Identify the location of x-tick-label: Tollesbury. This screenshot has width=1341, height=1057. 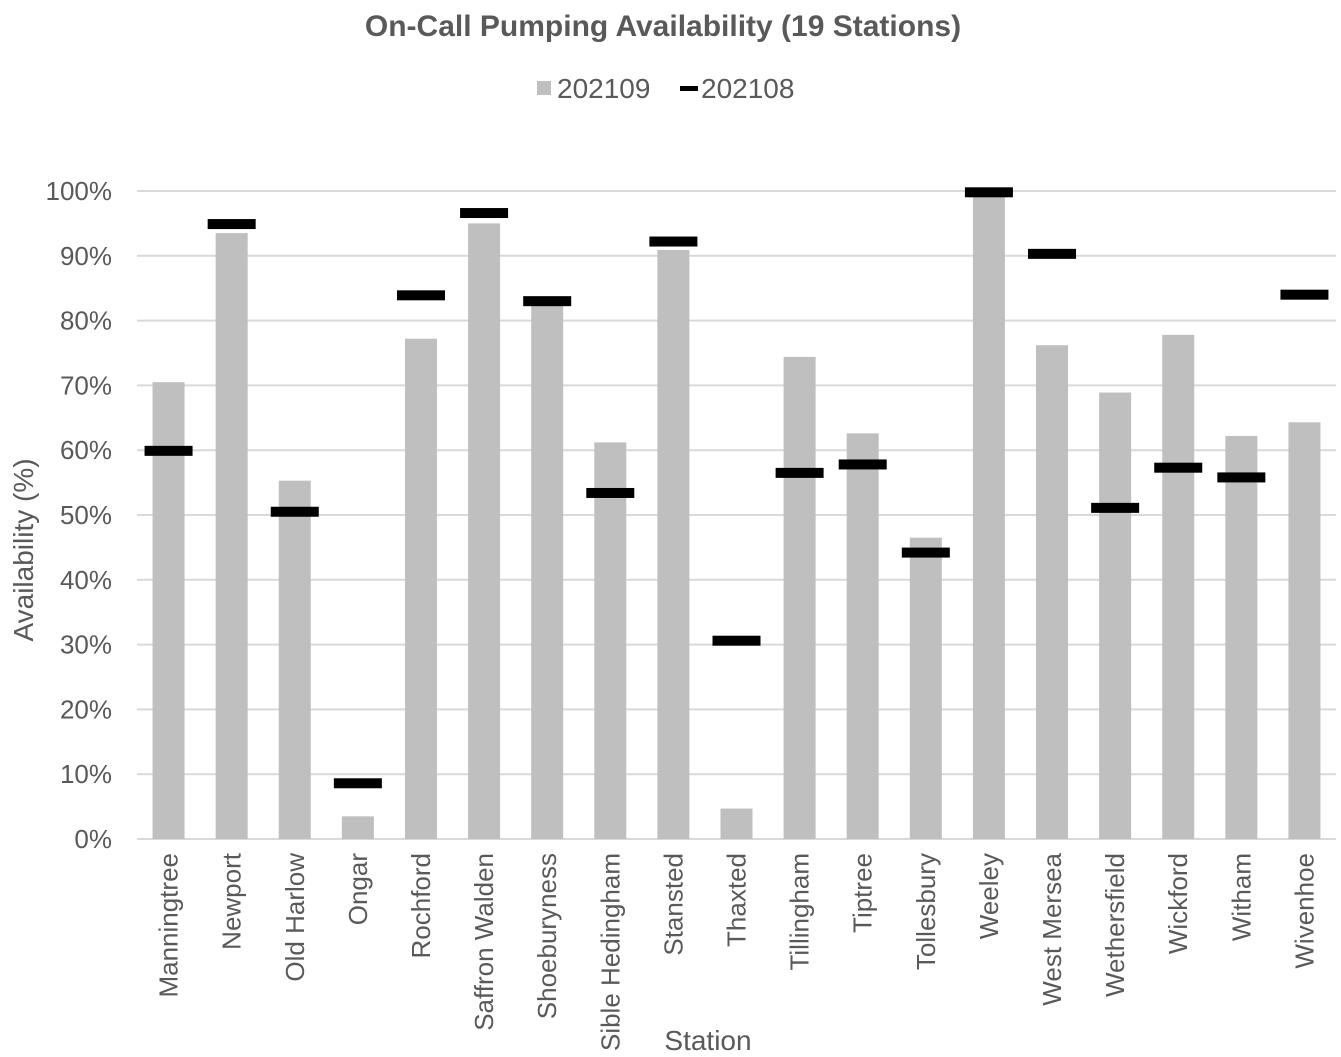
(926, 911).